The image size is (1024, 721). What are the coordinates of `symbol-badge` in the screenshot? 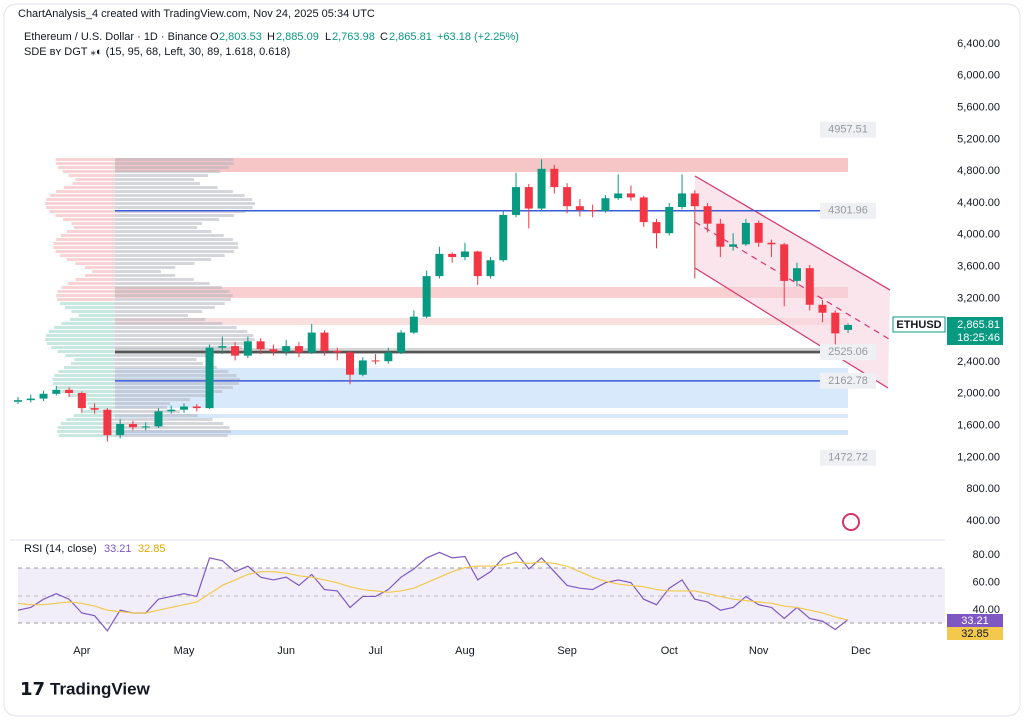 It's located at (919, 324).